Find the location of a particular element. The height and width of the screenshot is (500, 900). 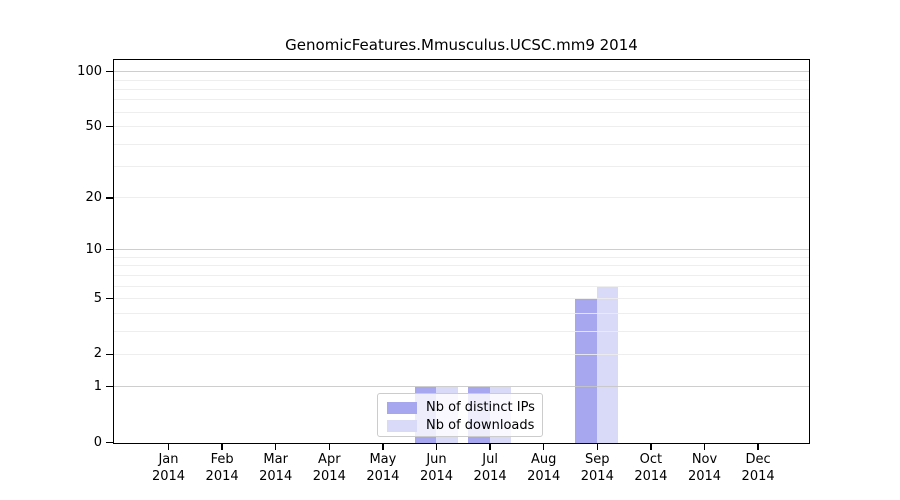

x-tick-mark-may-2014 is located at coordinates (383, 447).